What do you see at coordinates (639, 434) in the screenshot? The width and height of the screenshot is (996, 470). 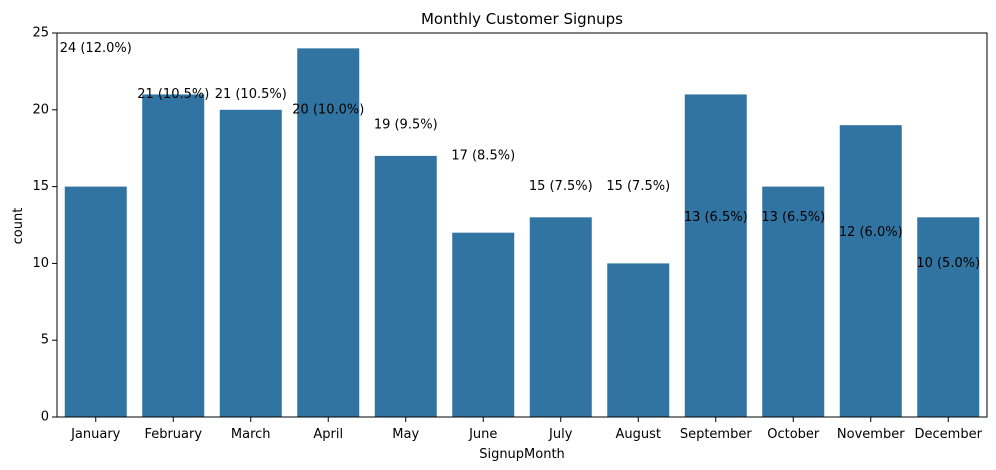 I see `x-tick-label: August` at bounding box center [639, 434].